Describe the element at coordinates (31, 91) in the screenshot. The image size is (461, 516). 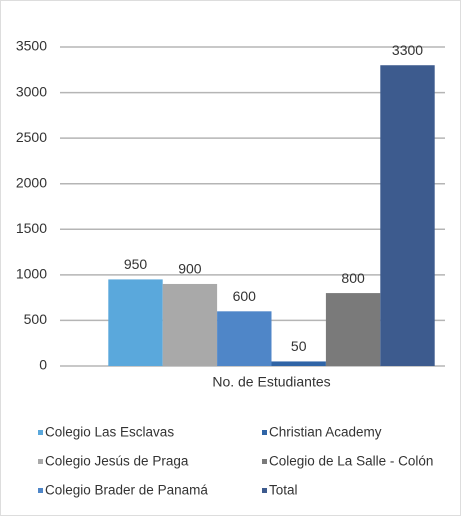
I see `y-tick-label: 3000` at that location.